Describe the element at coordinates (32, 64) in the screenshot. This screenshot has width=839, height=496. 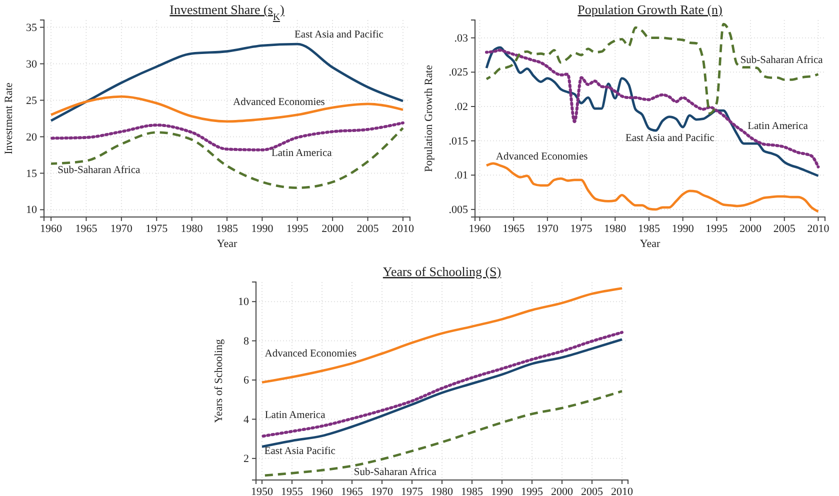
I see `y-tick-label: 30` at that location.